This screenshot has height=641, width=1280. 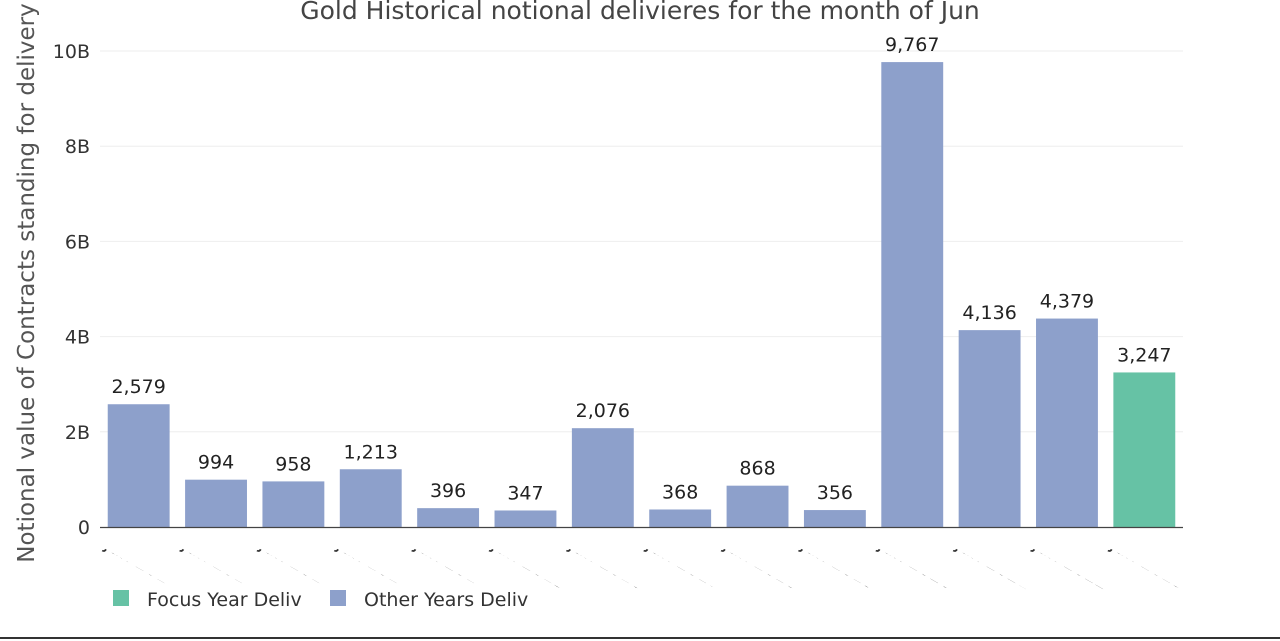 I want to click on bar-value-label: 958, so click(x=293, y=464).